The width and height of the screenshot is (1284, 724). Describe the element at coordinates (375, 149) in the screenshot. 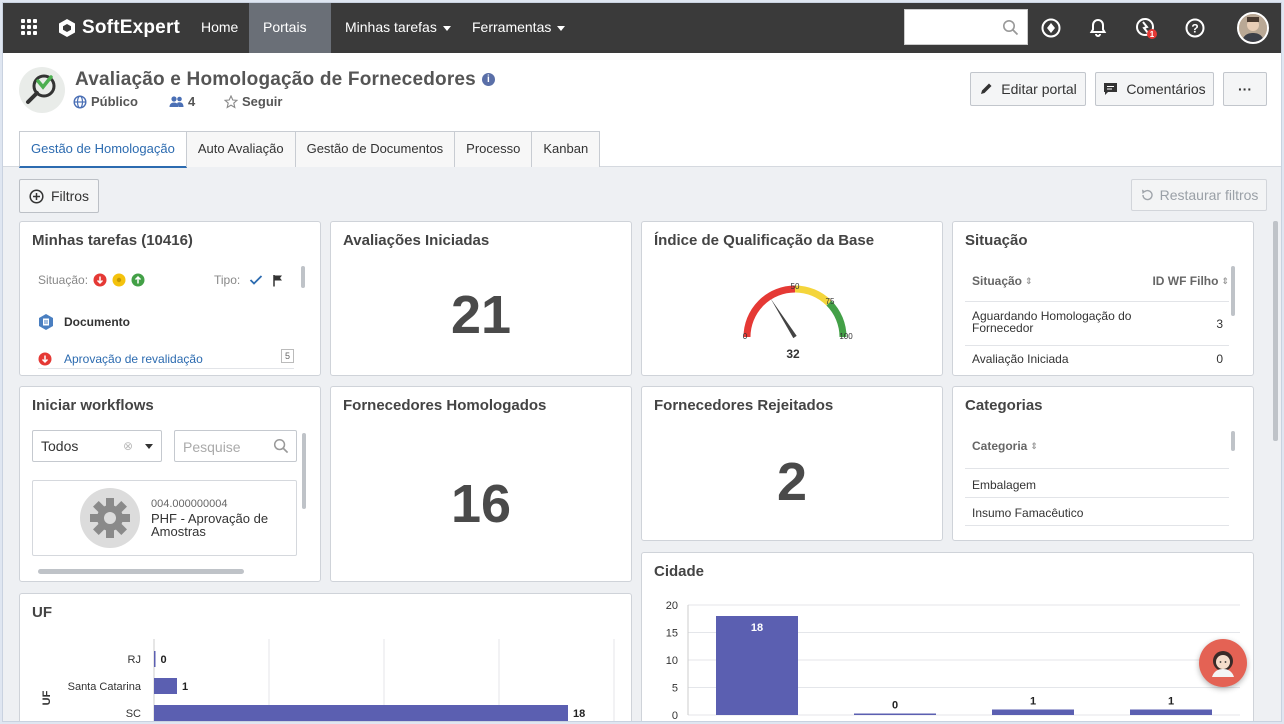

I see `tab-gestao-documentos: Gestão de Documentos` at that location.